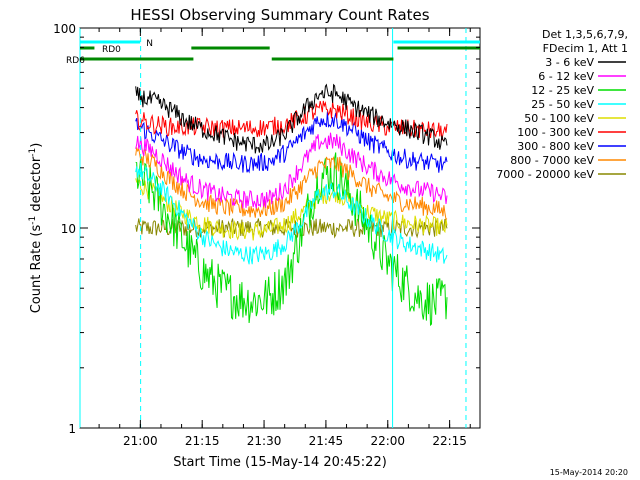  I want to click on legend-label-6-12-kev: 6 - 12 keV, so click(566, 76).